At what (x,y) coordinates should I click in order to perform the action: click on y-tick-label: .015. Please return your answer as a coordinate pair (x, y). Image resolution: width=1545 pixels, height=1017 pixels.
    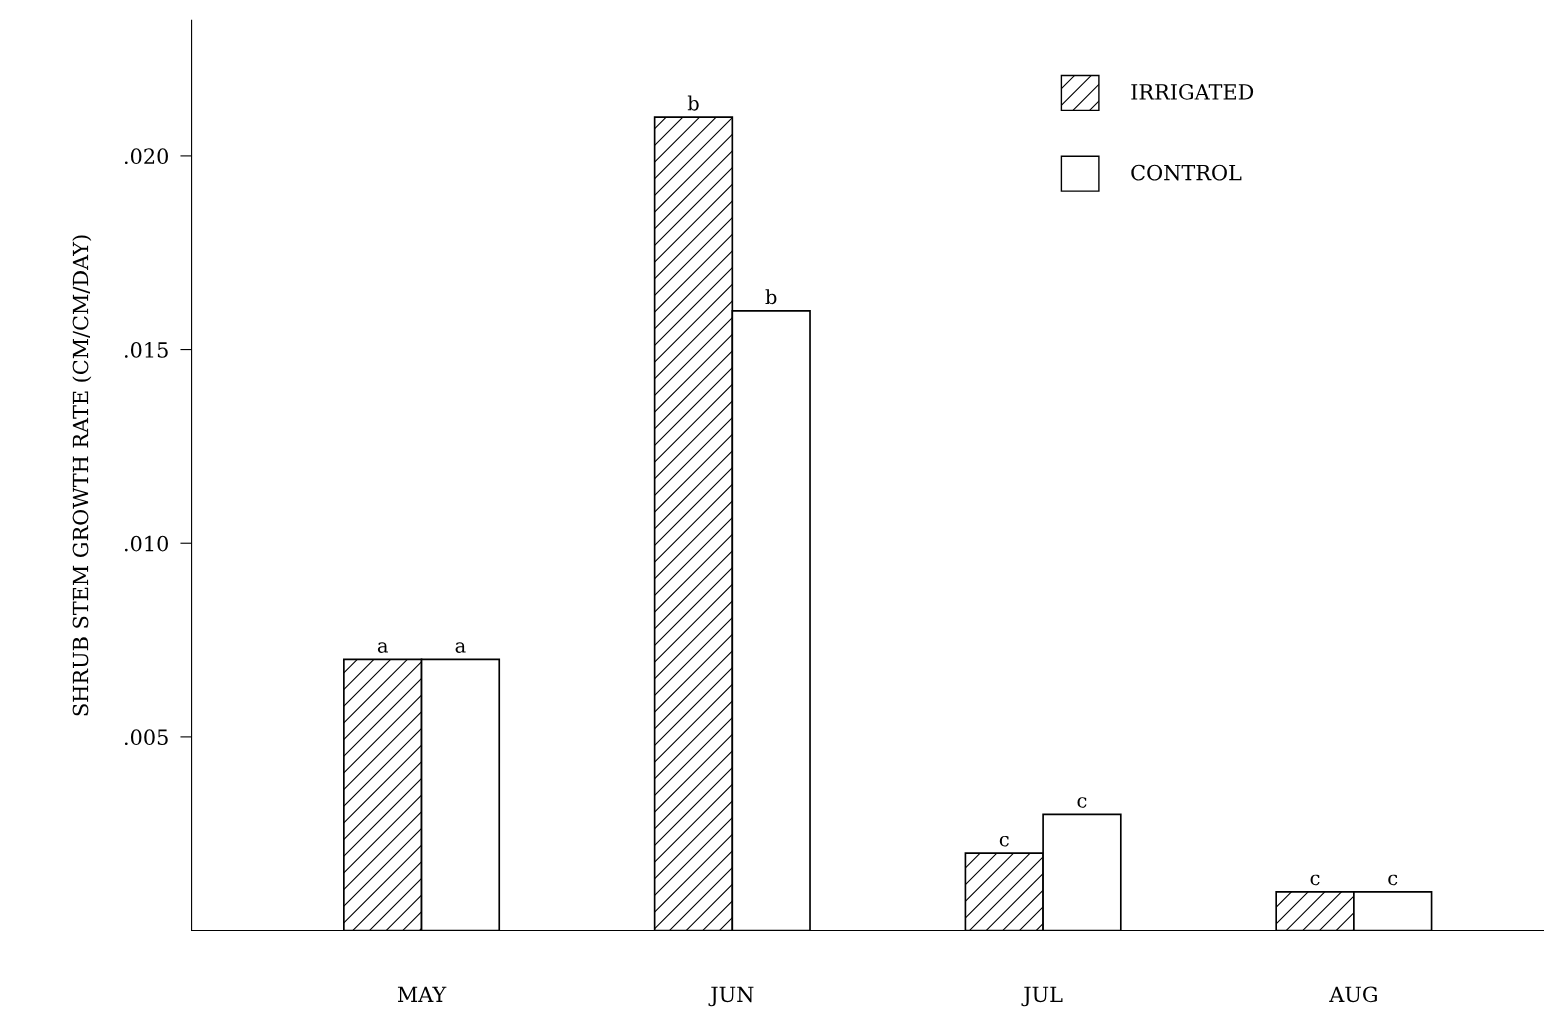
    Looking at the image, I should click on (146, 350).